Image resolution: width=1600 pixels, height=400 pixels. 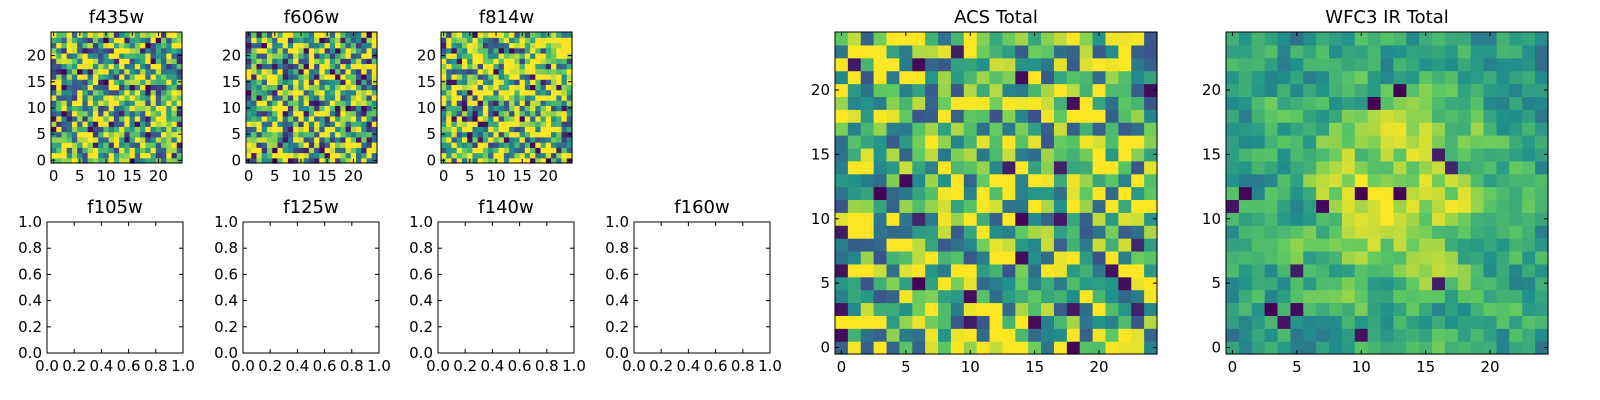 What do you see at coordinates (617, 222) in the screenshot?
I see `y-tick-label: 1.0` at bounding box center [617, 222].